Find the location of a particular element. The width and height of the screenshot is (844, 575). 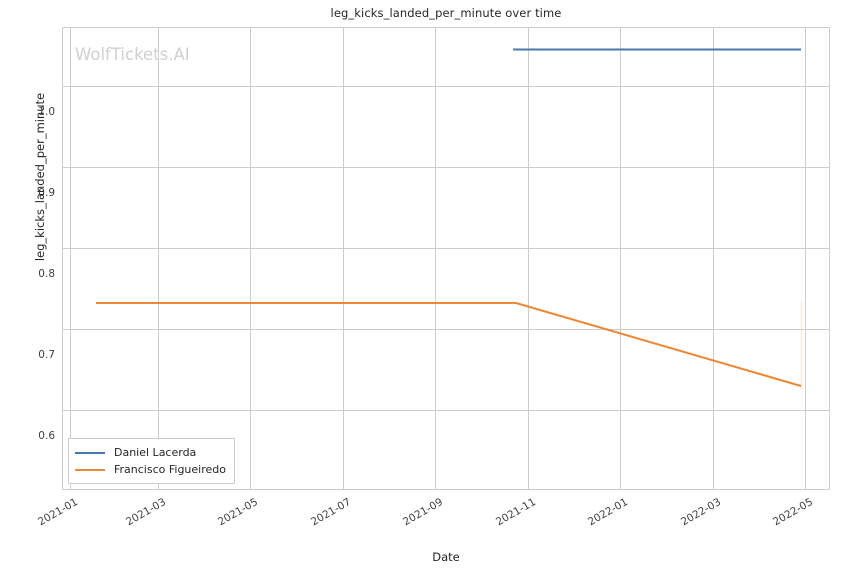

legend-label: Daniel Lacerda is located at coordinates (155, 452).